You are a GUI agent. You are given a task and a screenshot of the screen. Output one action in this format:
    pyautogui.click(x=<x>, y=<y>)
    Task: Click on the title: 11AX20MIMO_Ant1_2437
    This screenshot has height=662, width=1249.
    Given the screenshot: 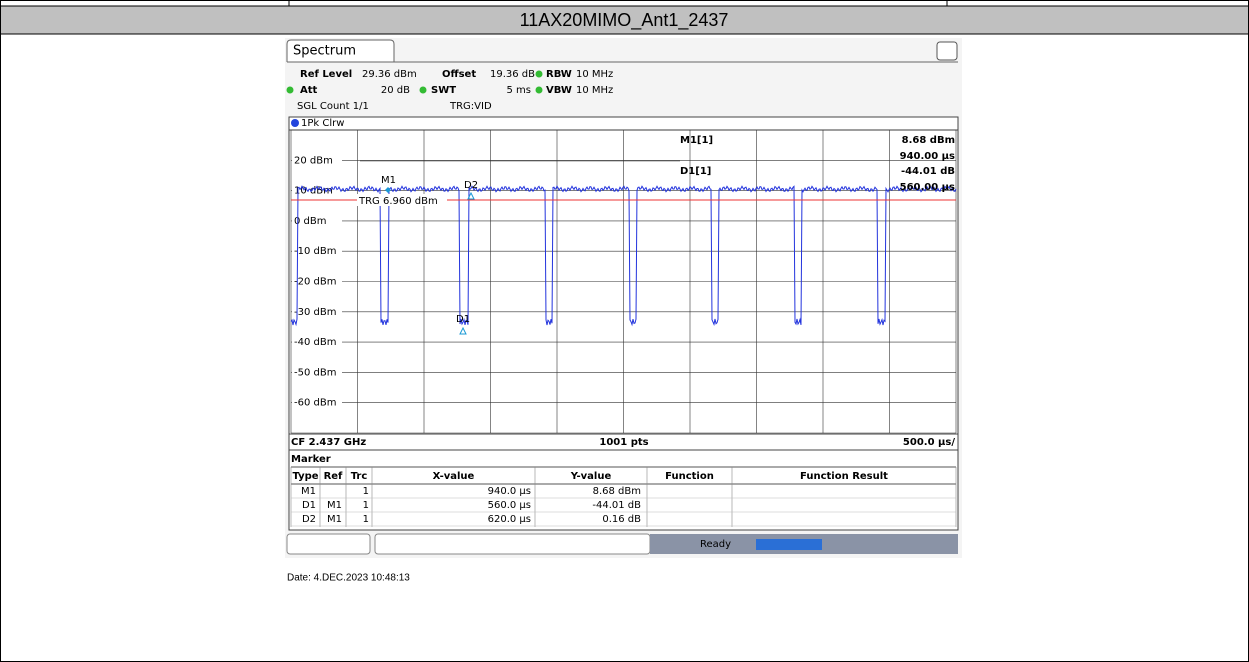 What is the action you would take?
    pyautogui.click(x=624, y=20)
    